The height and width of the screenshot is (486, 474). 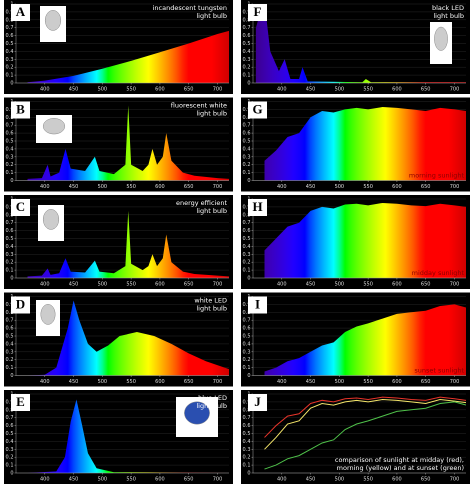 I want to click on annotation: white LED, so click(x=210, y=301).